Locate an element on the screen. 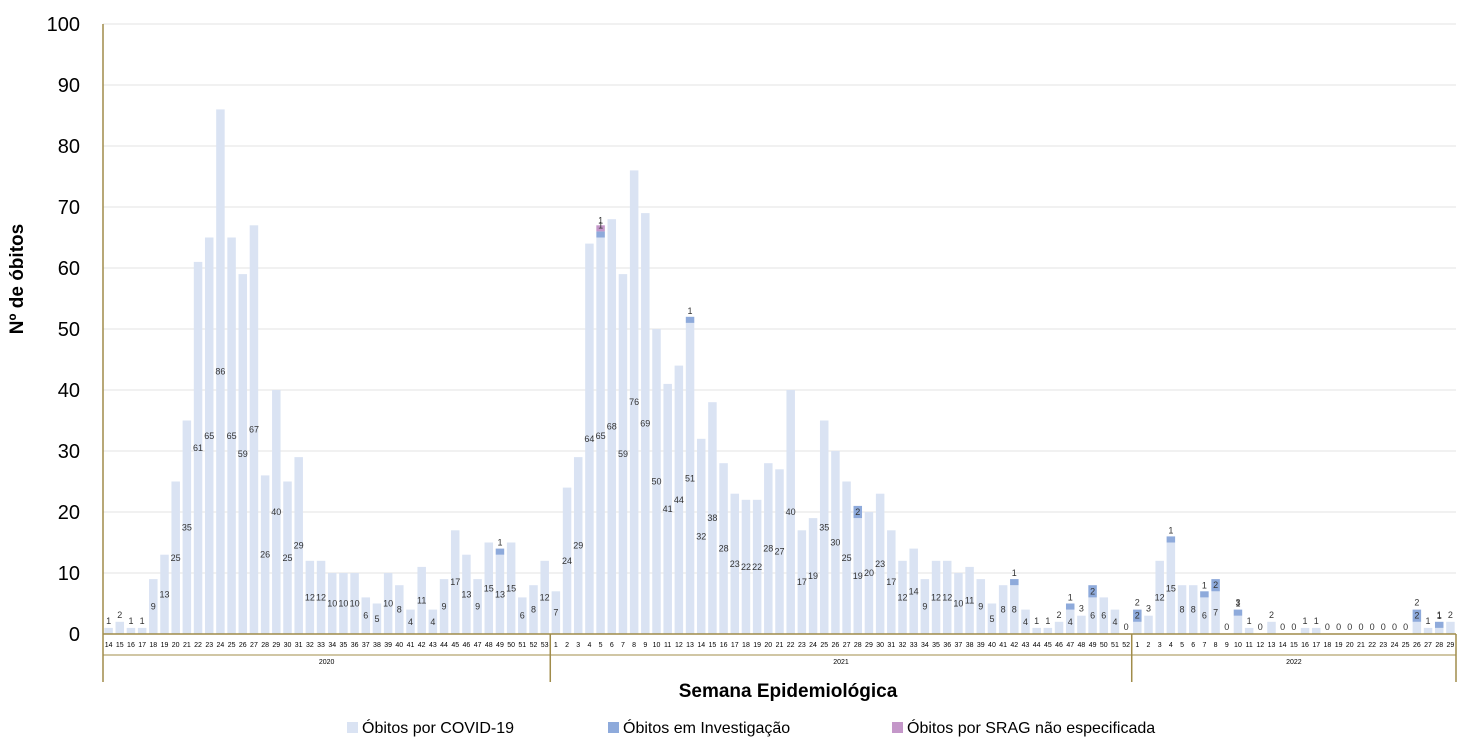 The height and width of the screenshot is (744, 1466). data-label: 10 is located at coordinates (343, 604).